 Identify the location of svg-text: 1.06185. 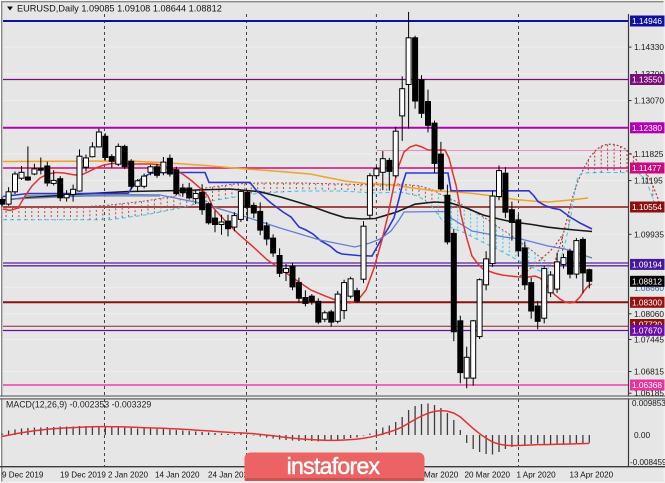
(649, 393).